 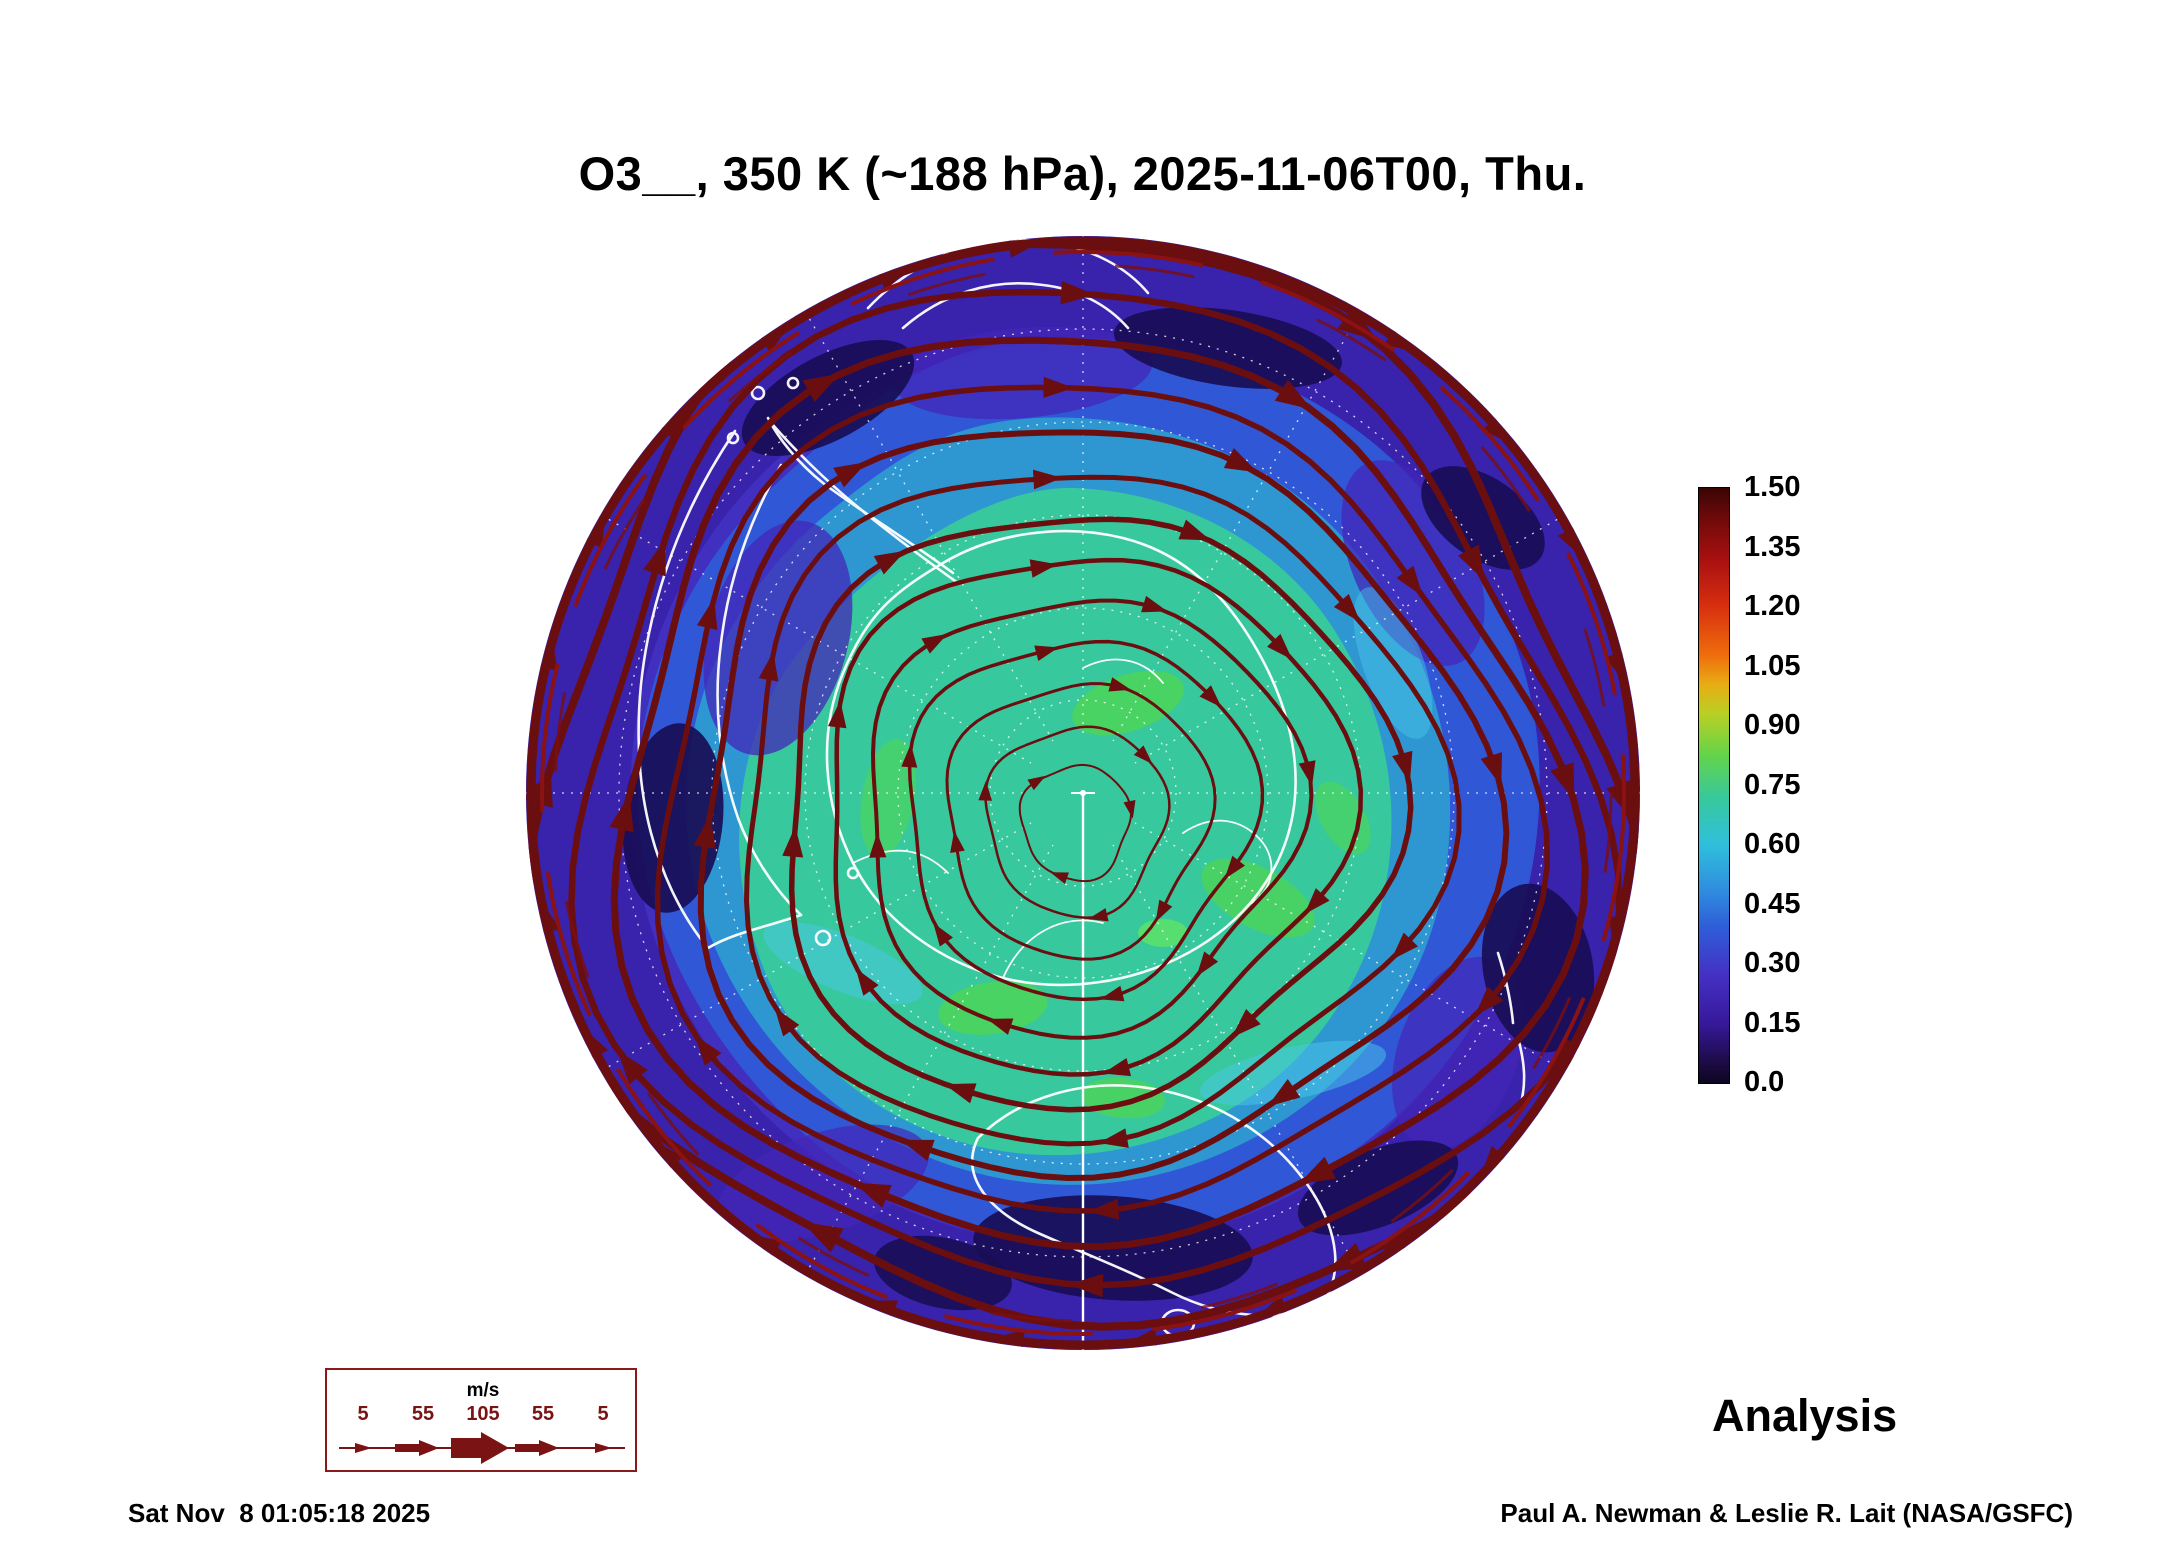 I want to click on colorbar-tick-label: 0.60, so click(x=1772, y=844).